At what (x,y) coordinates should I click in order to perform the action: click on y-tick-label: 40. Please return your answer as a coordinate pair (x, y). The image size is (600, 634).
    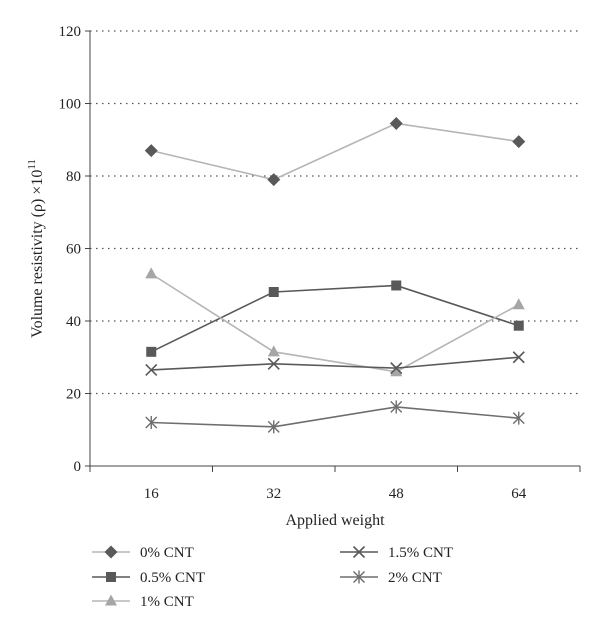
    Looking at the image, I should click on (73, 322).